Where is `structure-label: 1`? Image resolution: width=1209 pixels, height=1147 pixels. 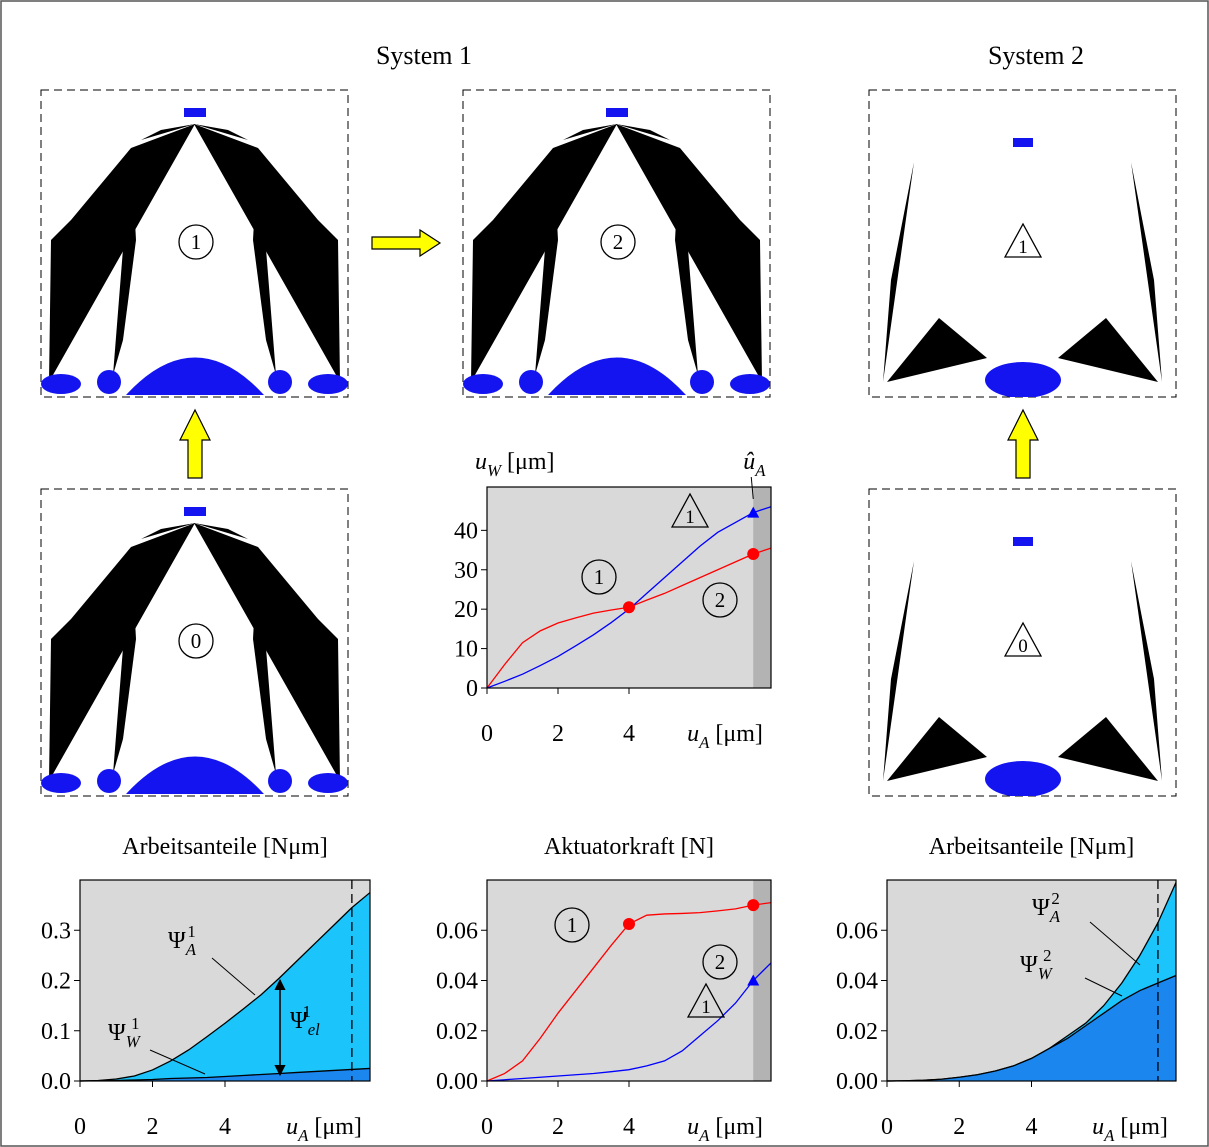
structure-label: 1 is located at coordinates (1023, 247).